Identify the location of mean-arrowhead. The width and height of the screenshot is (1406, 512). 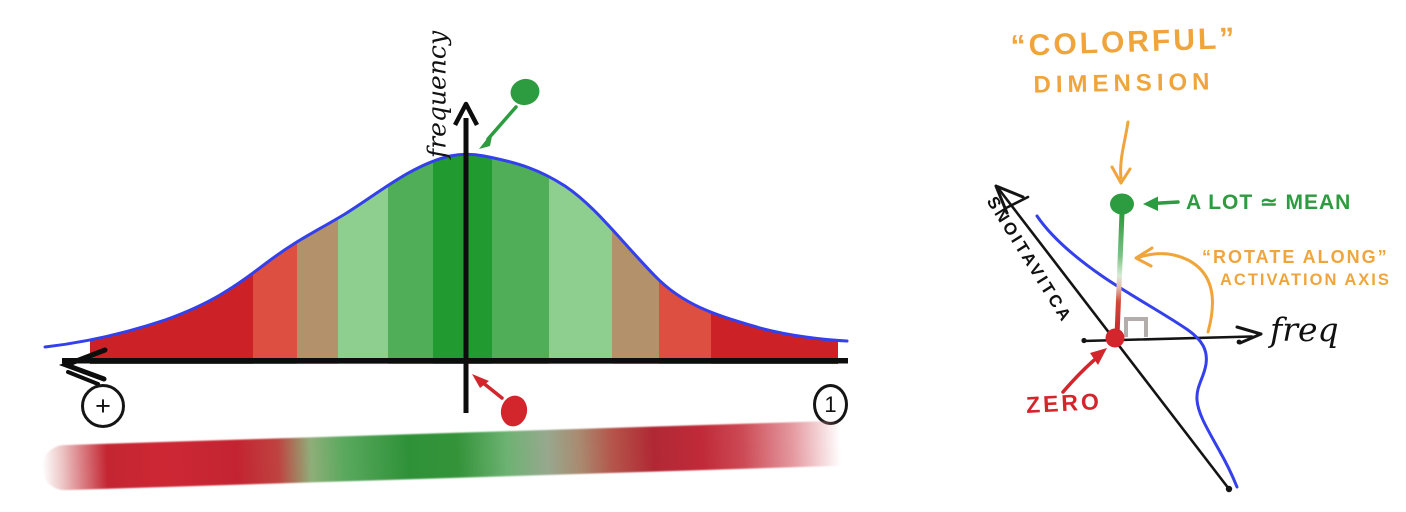
(1150, 203).